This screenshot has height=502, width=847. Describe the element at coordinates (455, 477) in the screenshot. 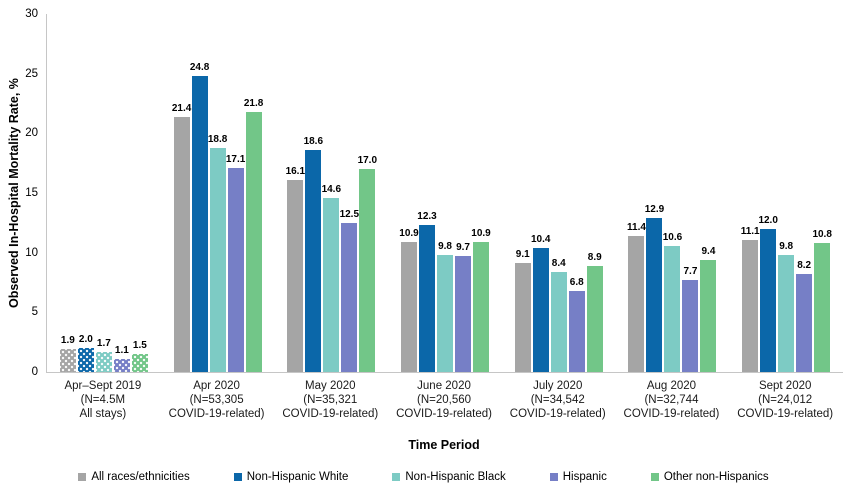

I see `legend-label: Non-Hispanic Black` at that location.